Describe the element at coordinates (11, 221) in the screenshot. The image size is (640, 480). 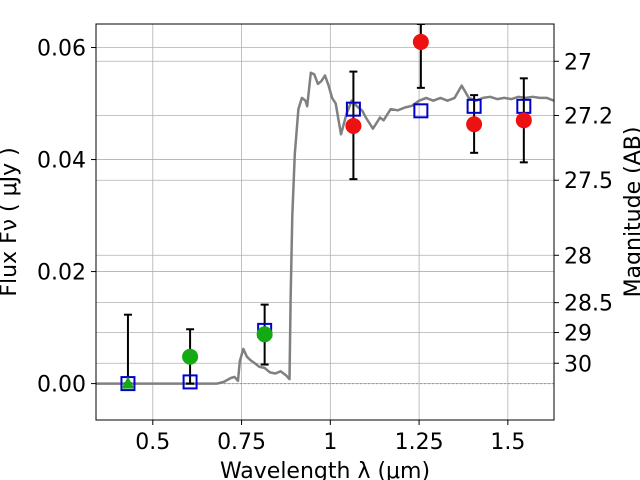
I see `y-axis-label: Flux Fν ( μJy )` at that location.